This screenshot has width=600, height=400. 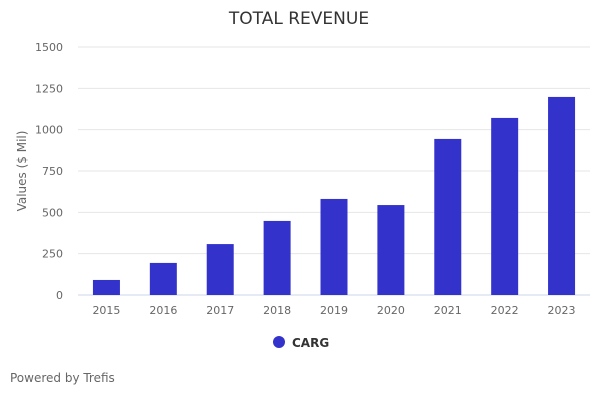 What do you see at coordinates (391, 250) in the screenshot?
I see `bar-2020` at bounding box center [391, 250].